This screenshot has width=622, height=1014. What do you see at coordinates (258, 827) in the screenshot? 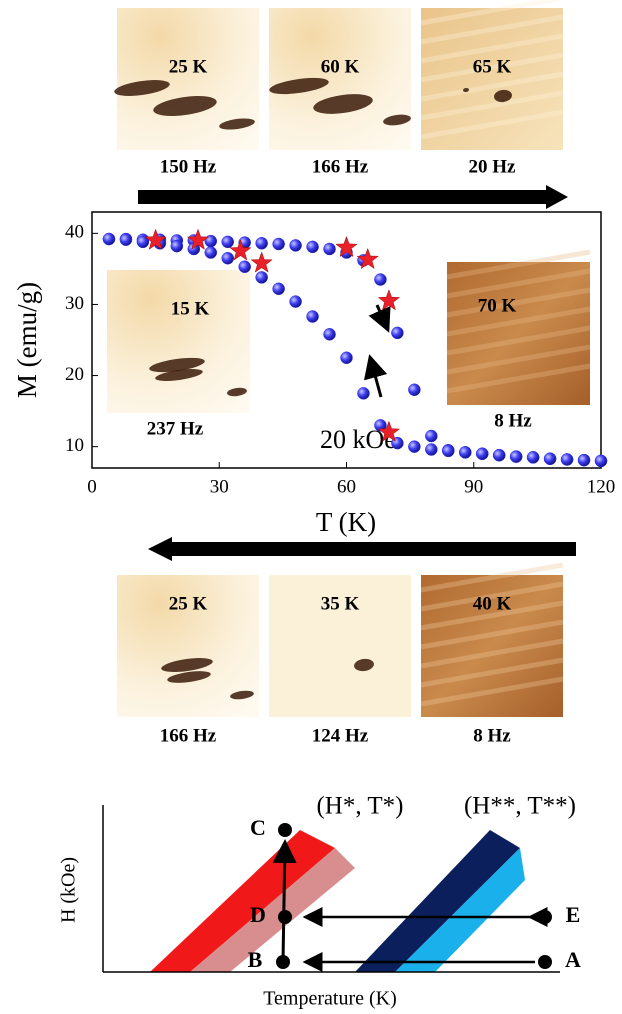
I see `point-label: C` at bounding box center [258, 827].